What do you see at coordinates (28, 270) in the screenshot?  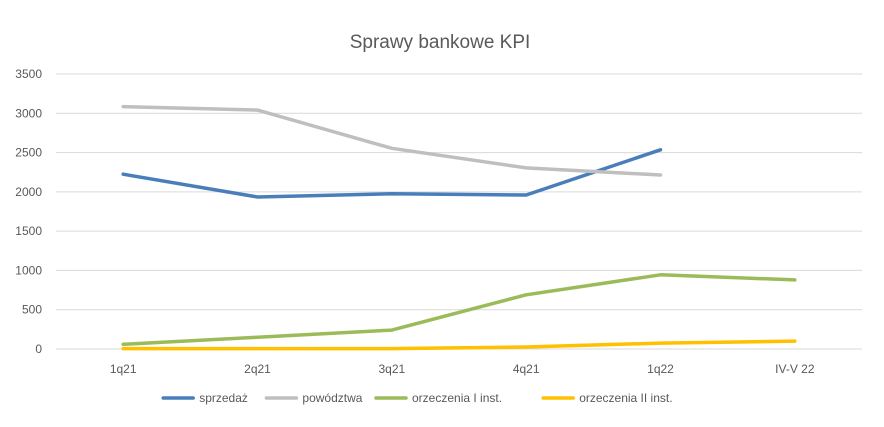 I see `y-tick-label: 1000` at bounding box center [28, 270].